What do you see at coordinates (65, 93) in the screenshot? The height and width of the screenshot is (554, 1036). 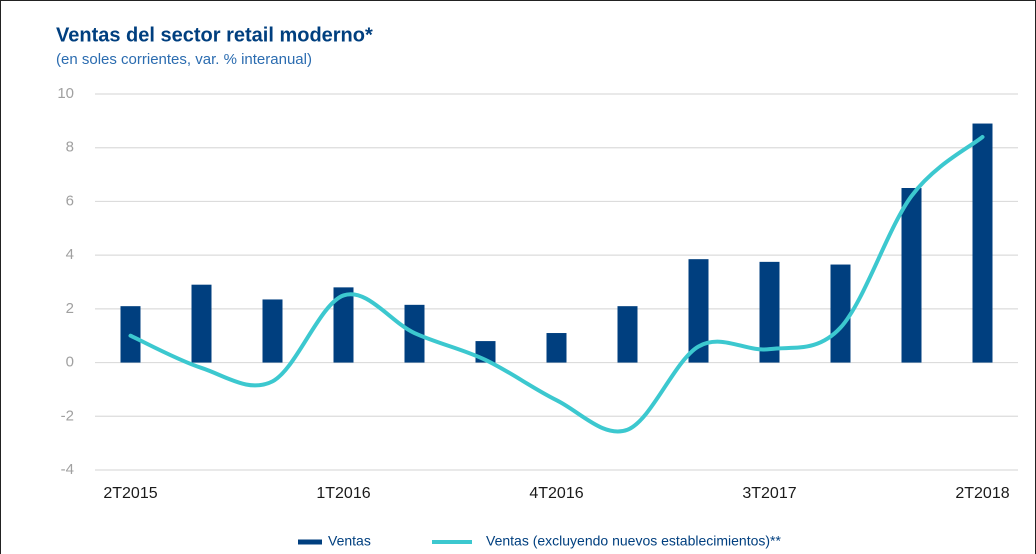 I see `y-tick-label: 10` at bounding box center [65, 93].